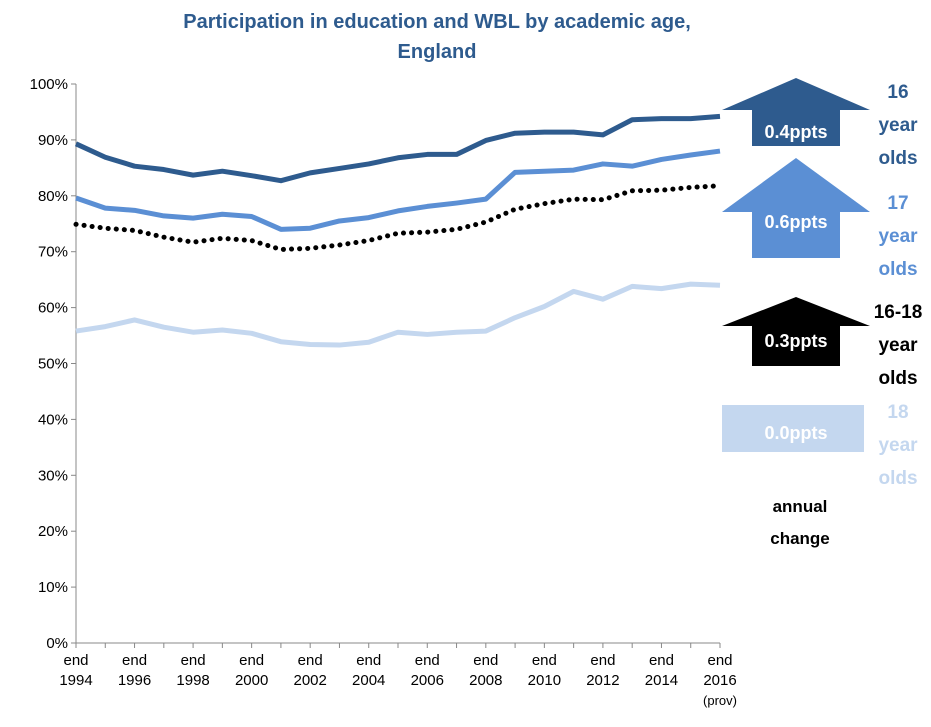 This screenshot has width=931, height=727. Describe the element at coordinates (437, 52) in the screenshot. I see `chart-title: England` at that location.